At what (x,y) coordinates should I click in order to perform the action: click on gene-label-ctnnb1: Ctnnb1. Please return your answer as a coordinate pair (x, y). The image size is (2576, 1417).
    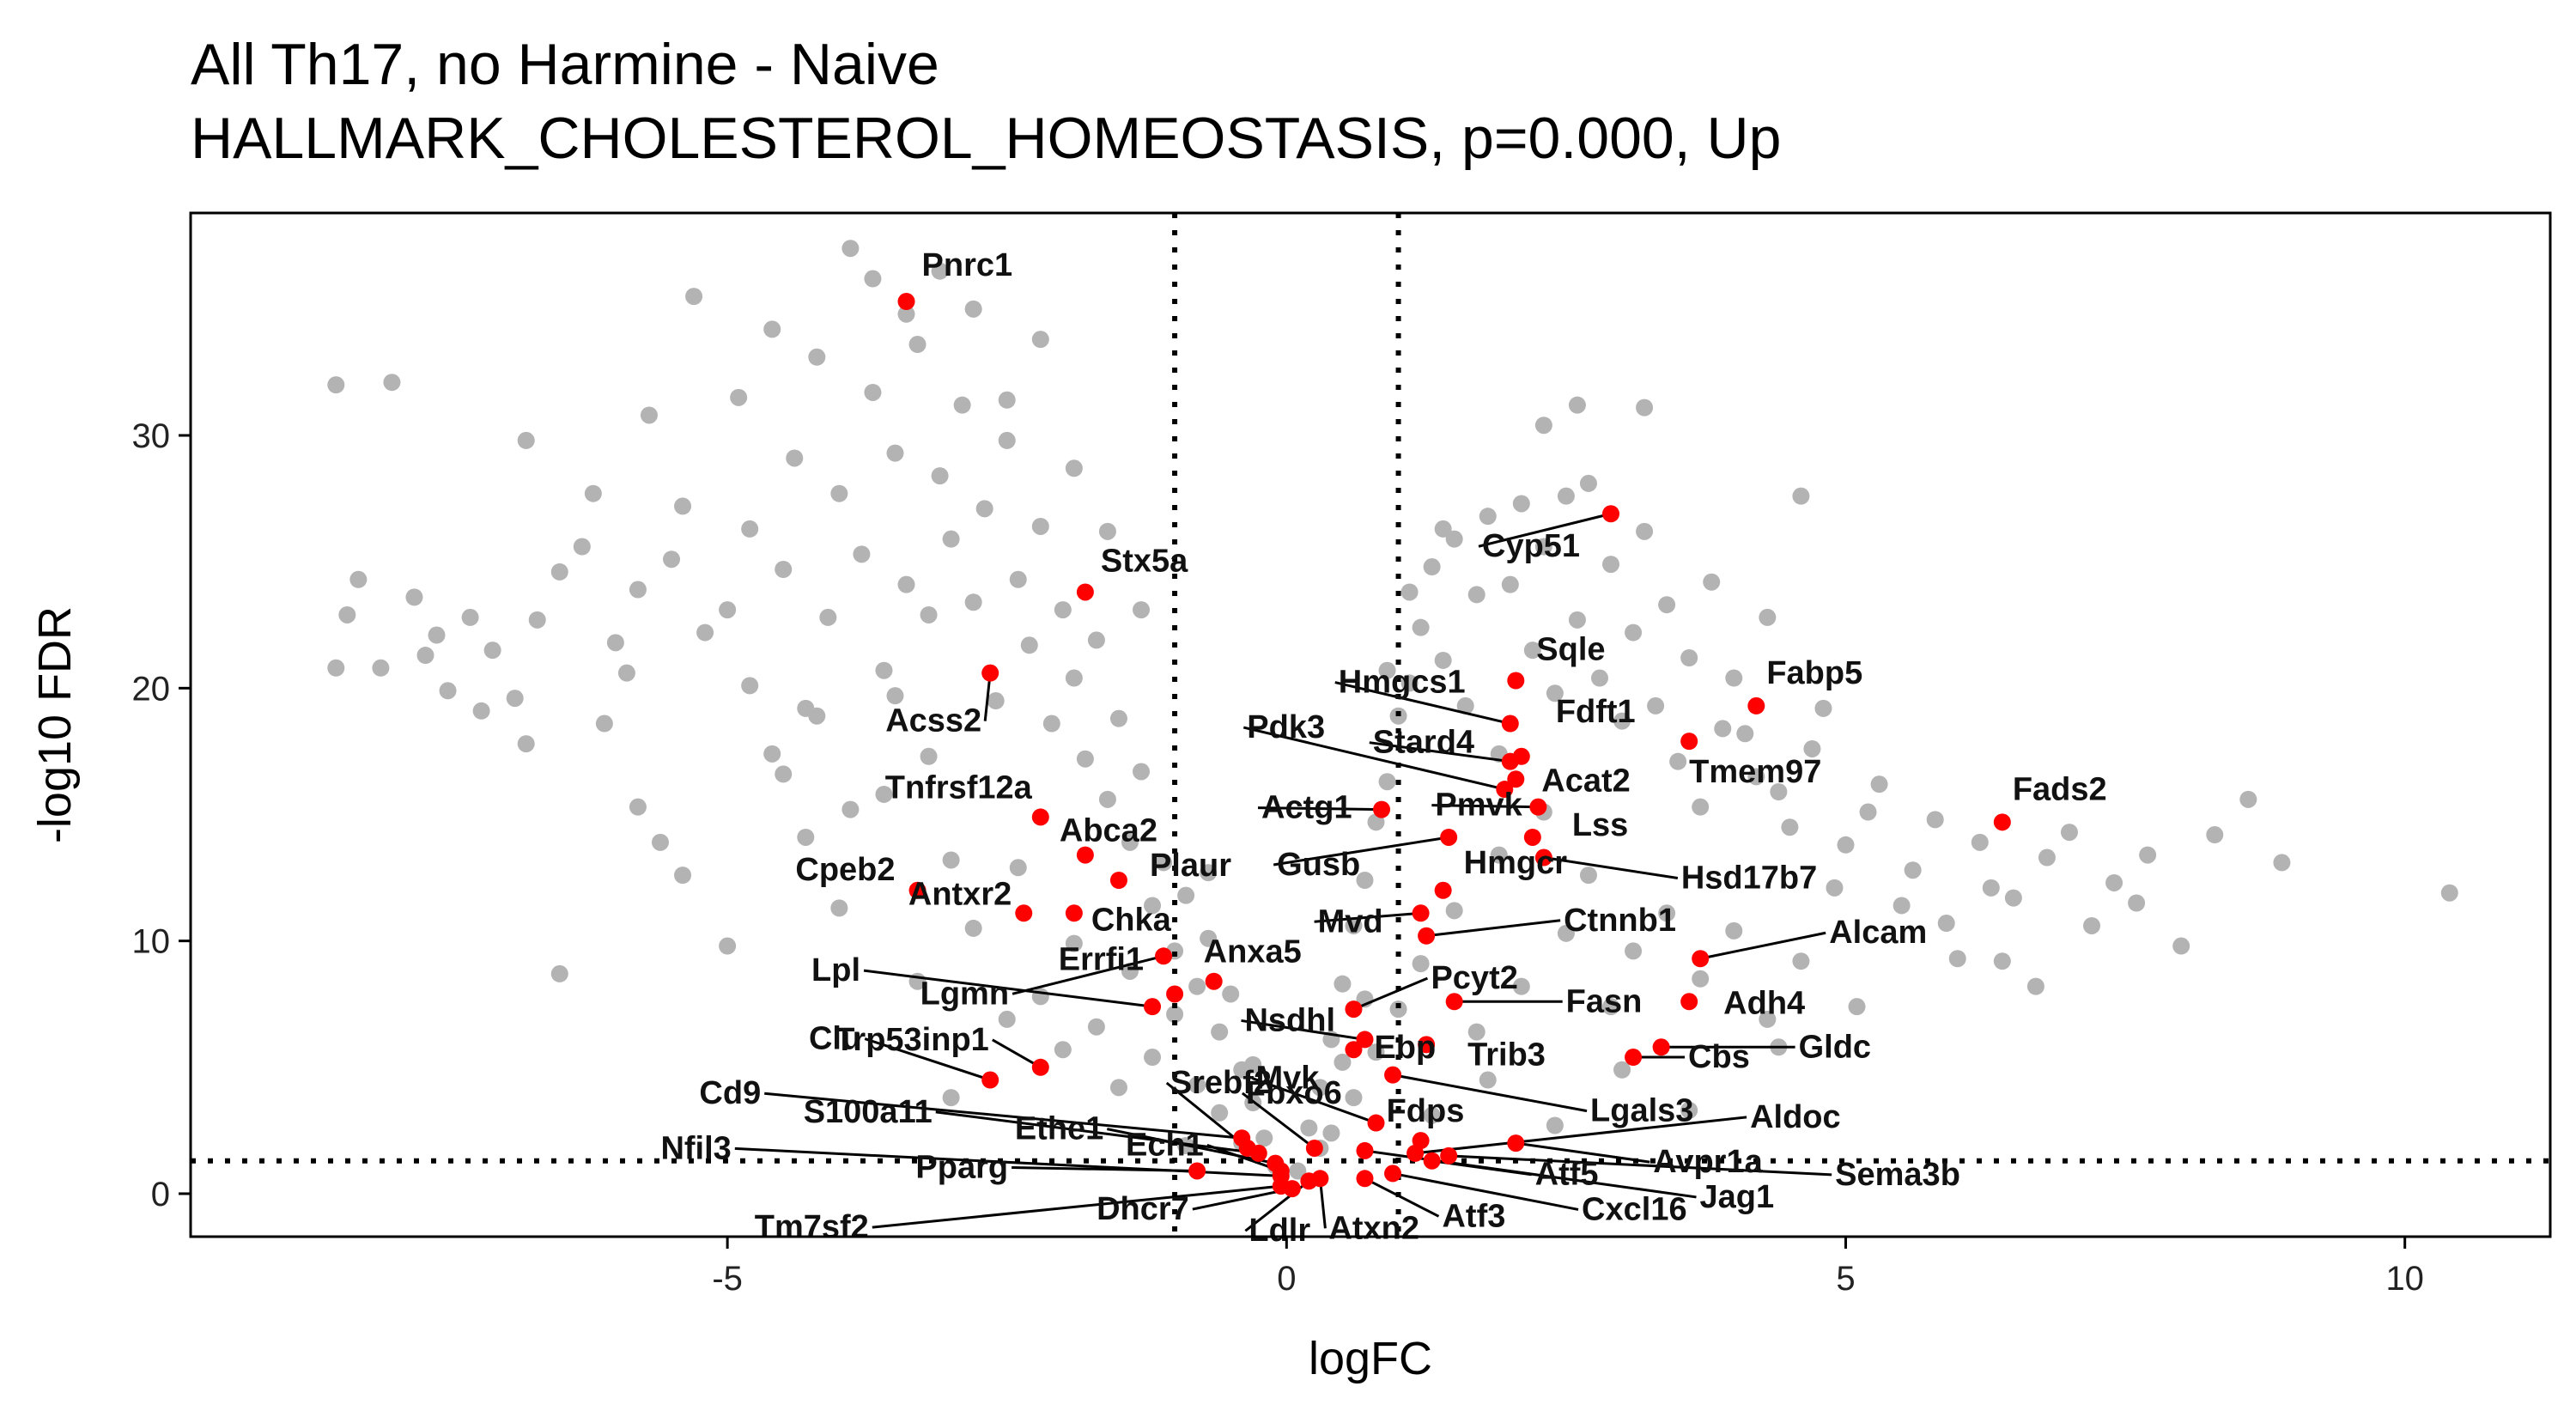
    Looking at the image, I should click on (1620, 921).